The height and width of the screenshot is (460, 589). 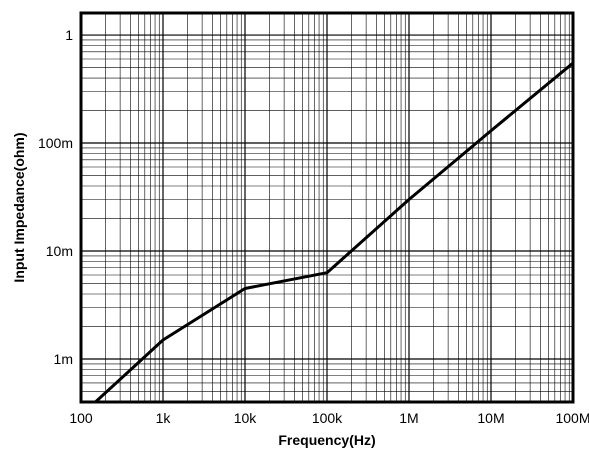 What do you see at coordinates (19, 207) in the screenshot?
I see `y-axis-title: Input Impedance(ohm)` at bounding box center [19, 207].